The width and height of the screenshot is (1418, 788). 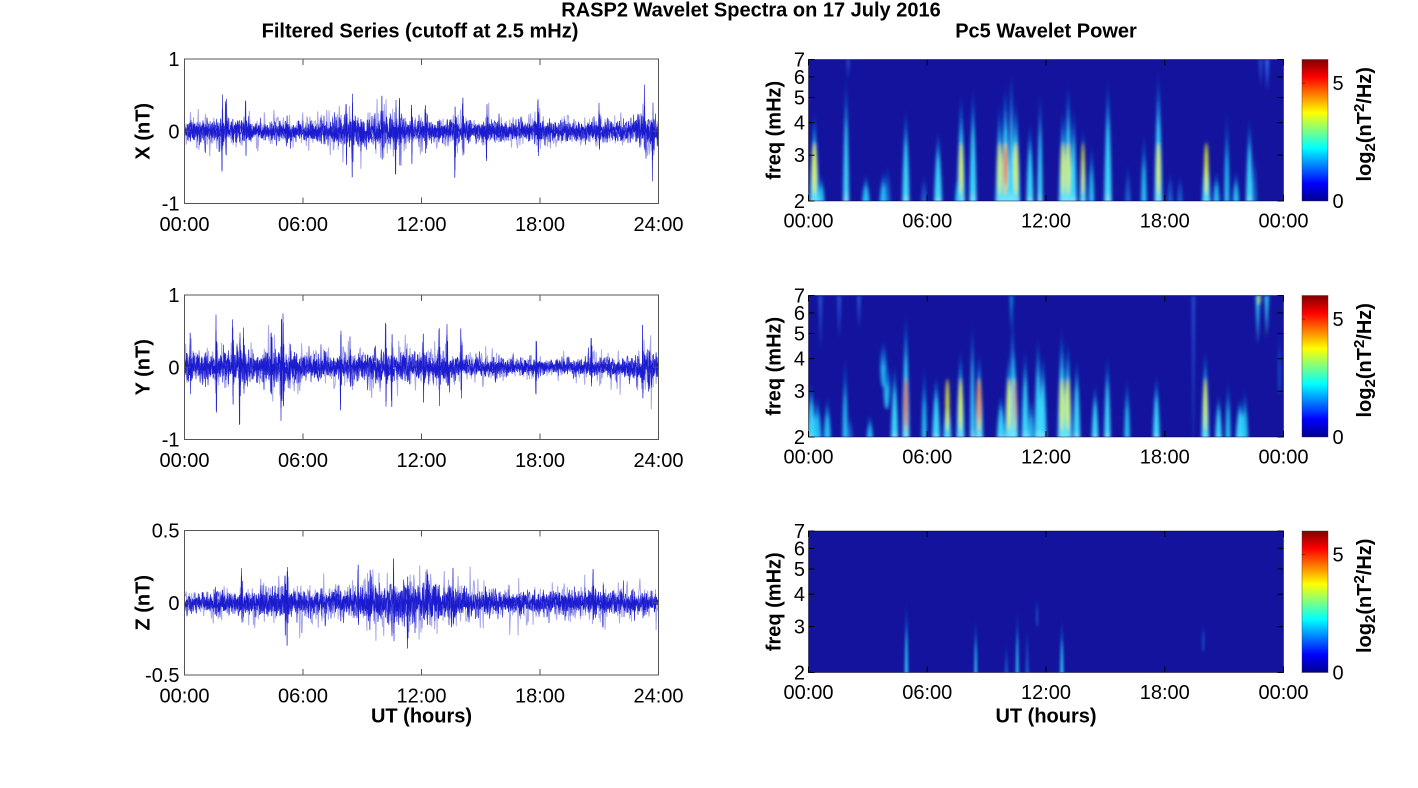 What do you see at coordinates (1046, 32) in the screenshot?
I see `svg-text: Pc5 Wavelet Power` at bounding box center [1046, 32].